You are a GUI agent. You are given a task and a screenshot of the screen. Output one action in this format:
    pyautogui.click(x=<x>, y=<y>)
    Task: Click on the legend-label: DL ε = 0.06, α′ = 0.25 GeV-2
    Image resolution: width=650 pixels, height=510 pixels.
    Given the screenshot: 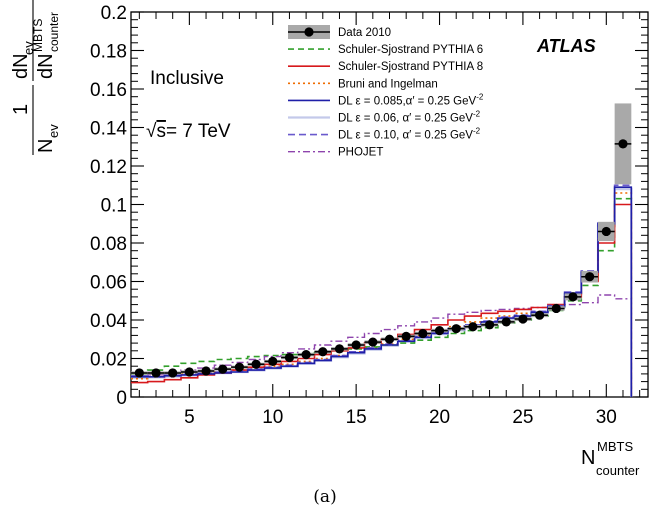 What is the action you would take?
    pyautogui.click(x=409, y=117)
    